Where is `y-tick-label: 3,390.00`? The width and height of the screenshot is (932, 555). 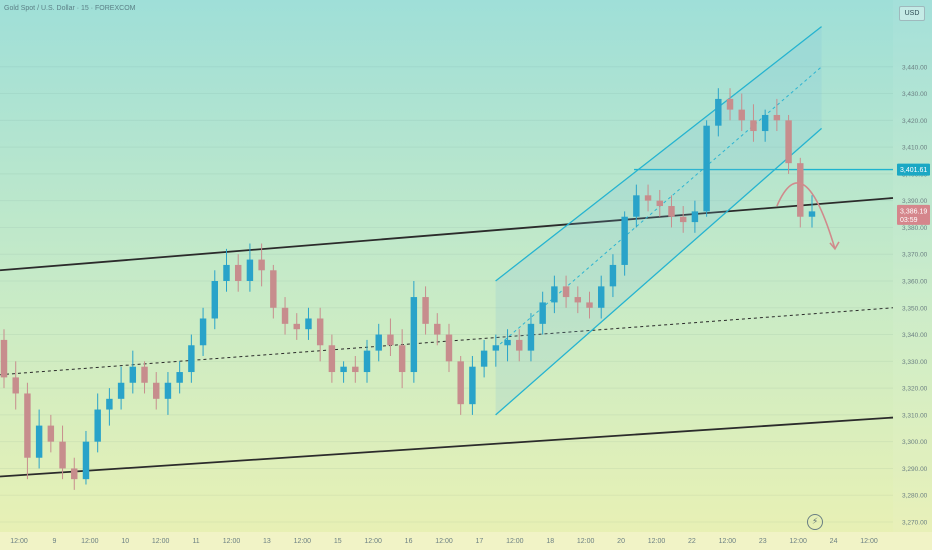
y-tick-label: 3,390.00 is located at coordinates (915, 201).